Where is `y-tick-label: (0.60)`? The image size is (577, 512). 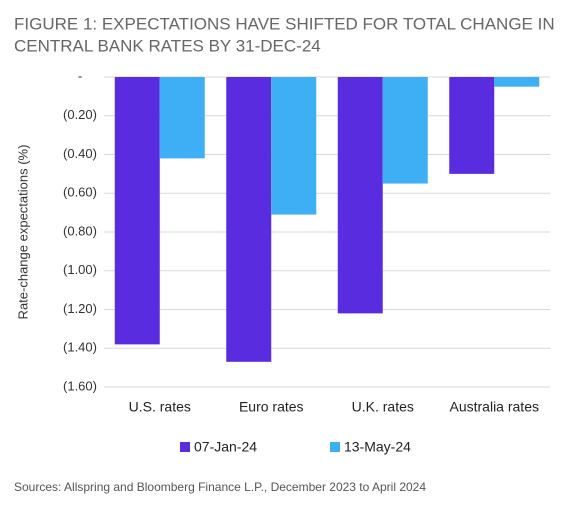 y-tick-label: (0.60) is located at coordinates (80, 192).